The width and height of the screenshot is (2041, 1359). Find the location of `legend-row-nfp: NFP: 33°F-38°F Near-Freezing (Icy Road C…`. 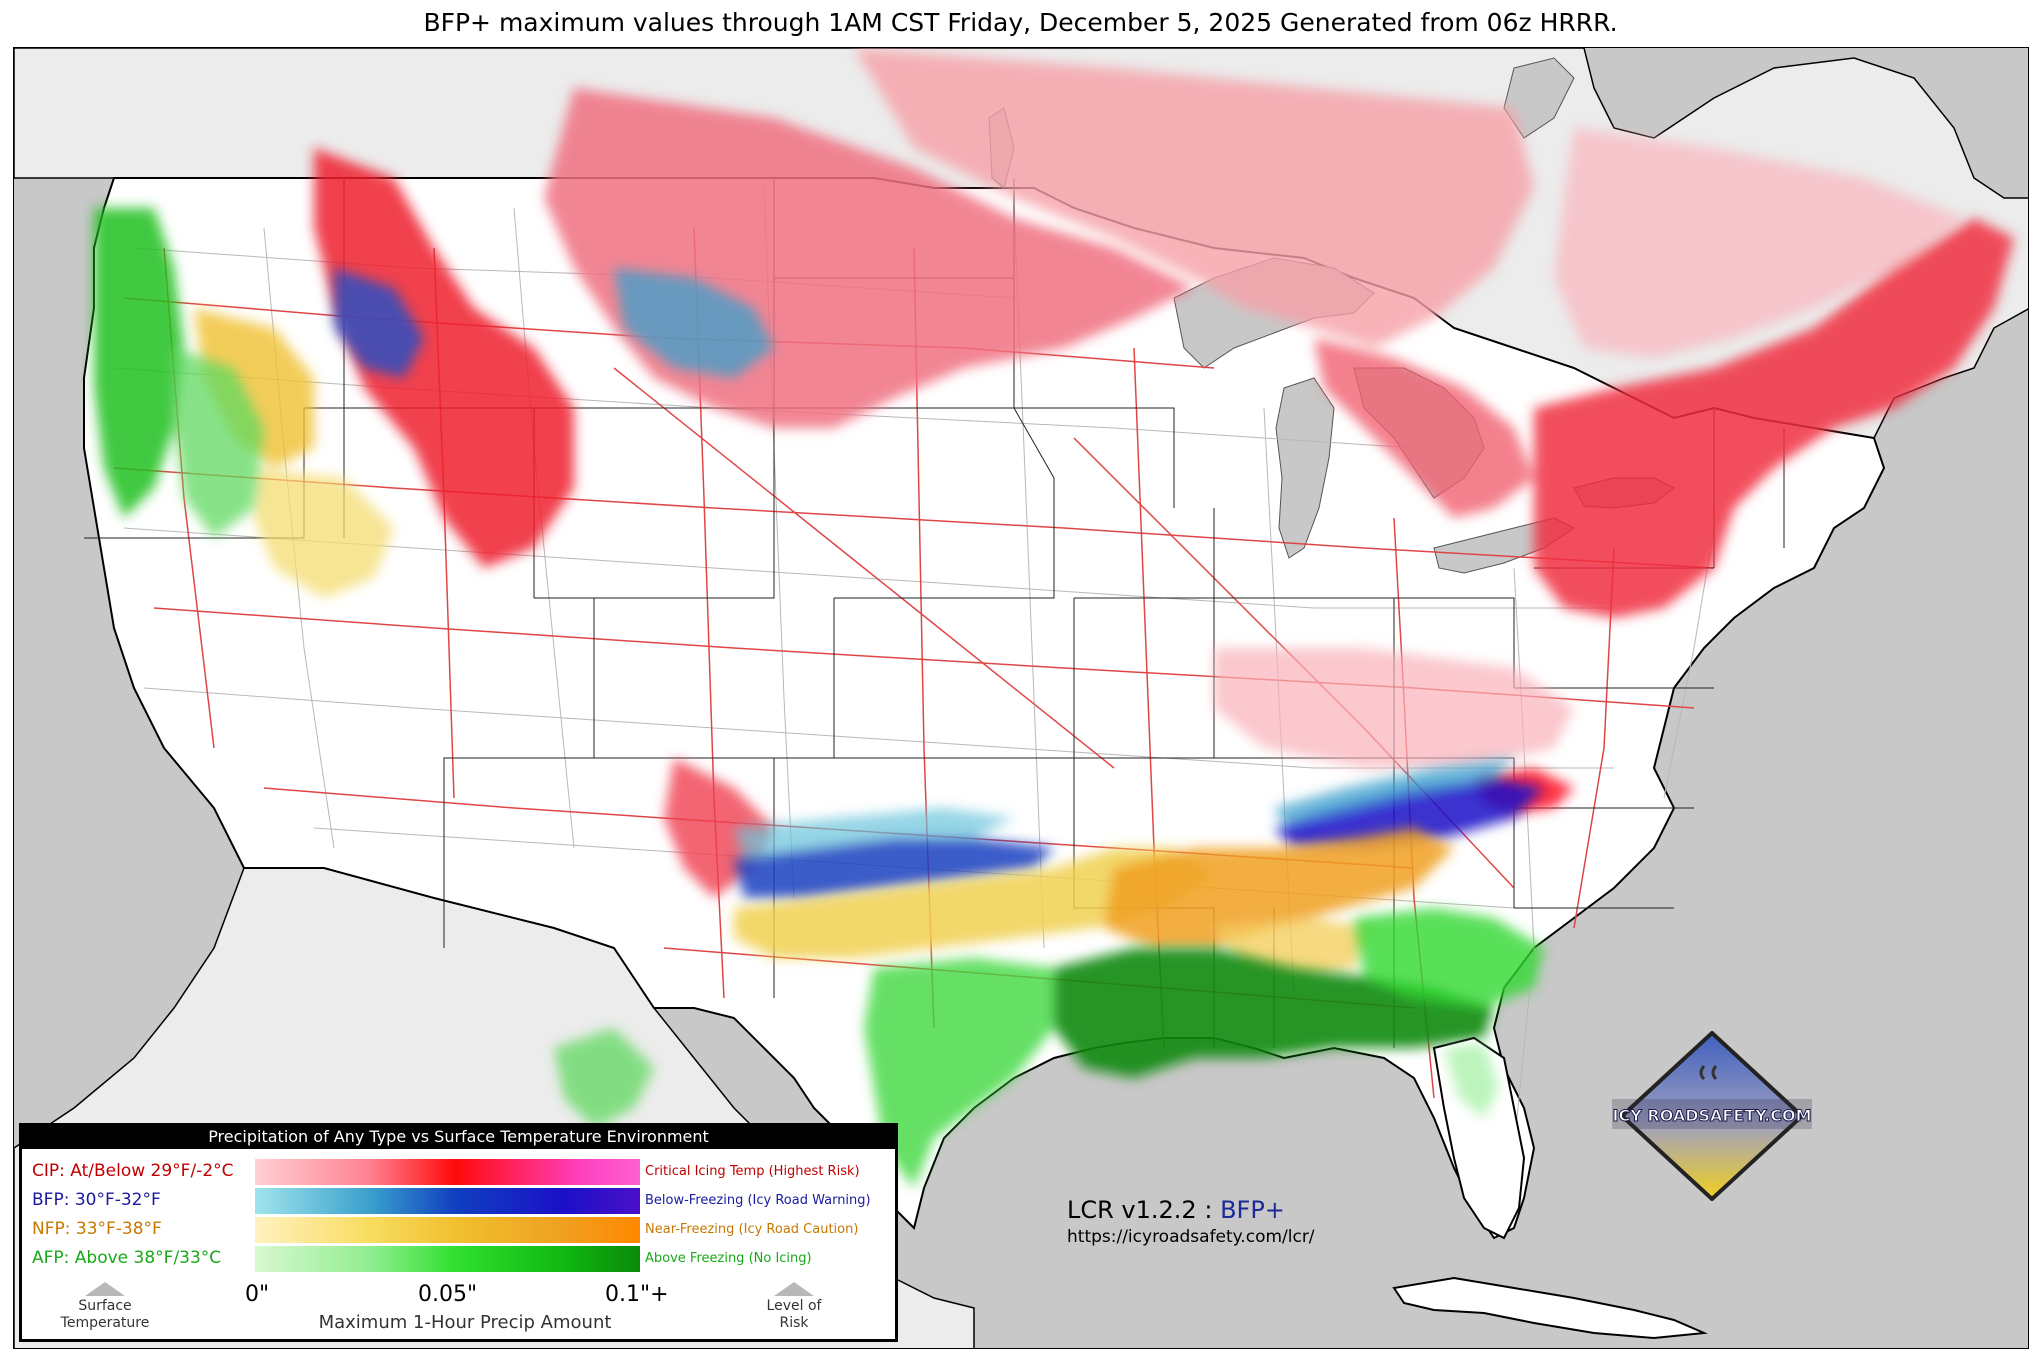

legend-row-nfp: NFP: 33°F-38°F Near-Freezing (Icy Road C… is located at coordinates (460, 1230).